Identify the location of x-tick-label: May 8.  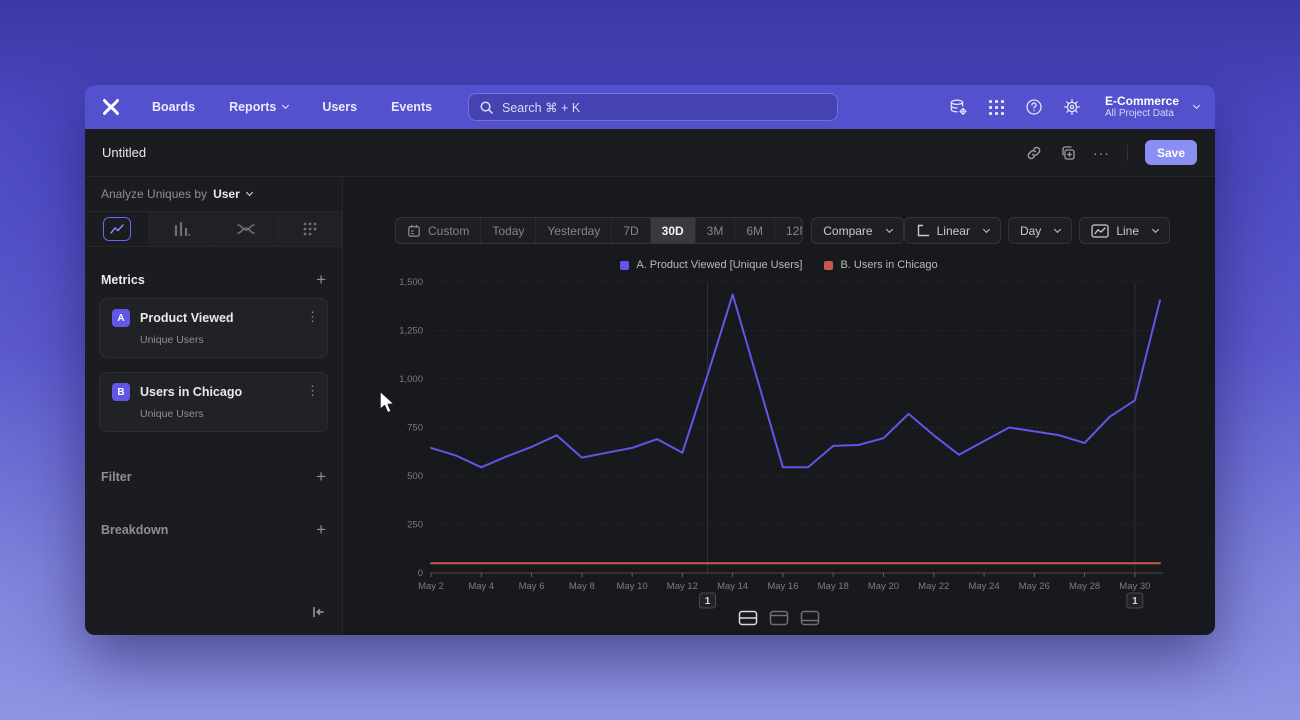
(582, 586).